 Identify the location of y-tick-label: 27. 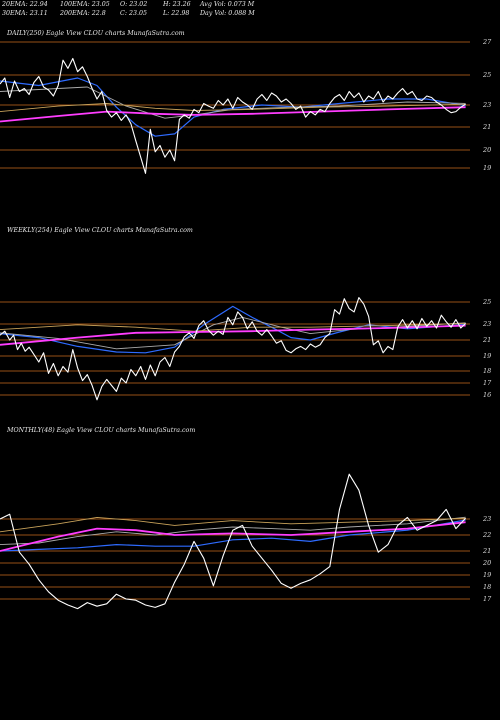
(487, 42).